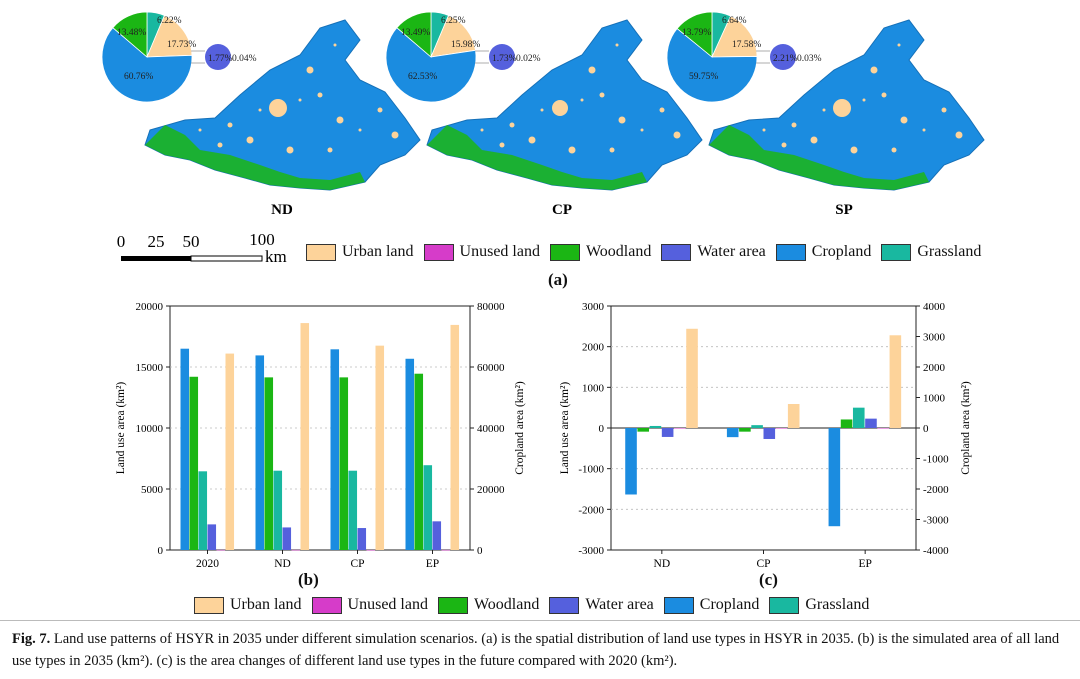  Describe the element at coordinates (266, 604) in the screenshot. I see `legend-label: Urban land` at that location.